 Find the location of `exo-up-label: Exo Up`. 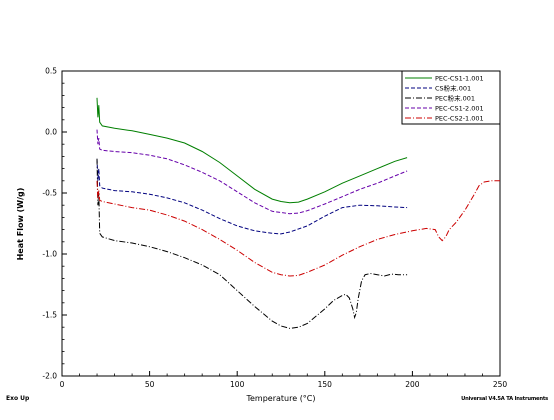

exo-up-label: Exo Up is located at coordinates (18, 398).